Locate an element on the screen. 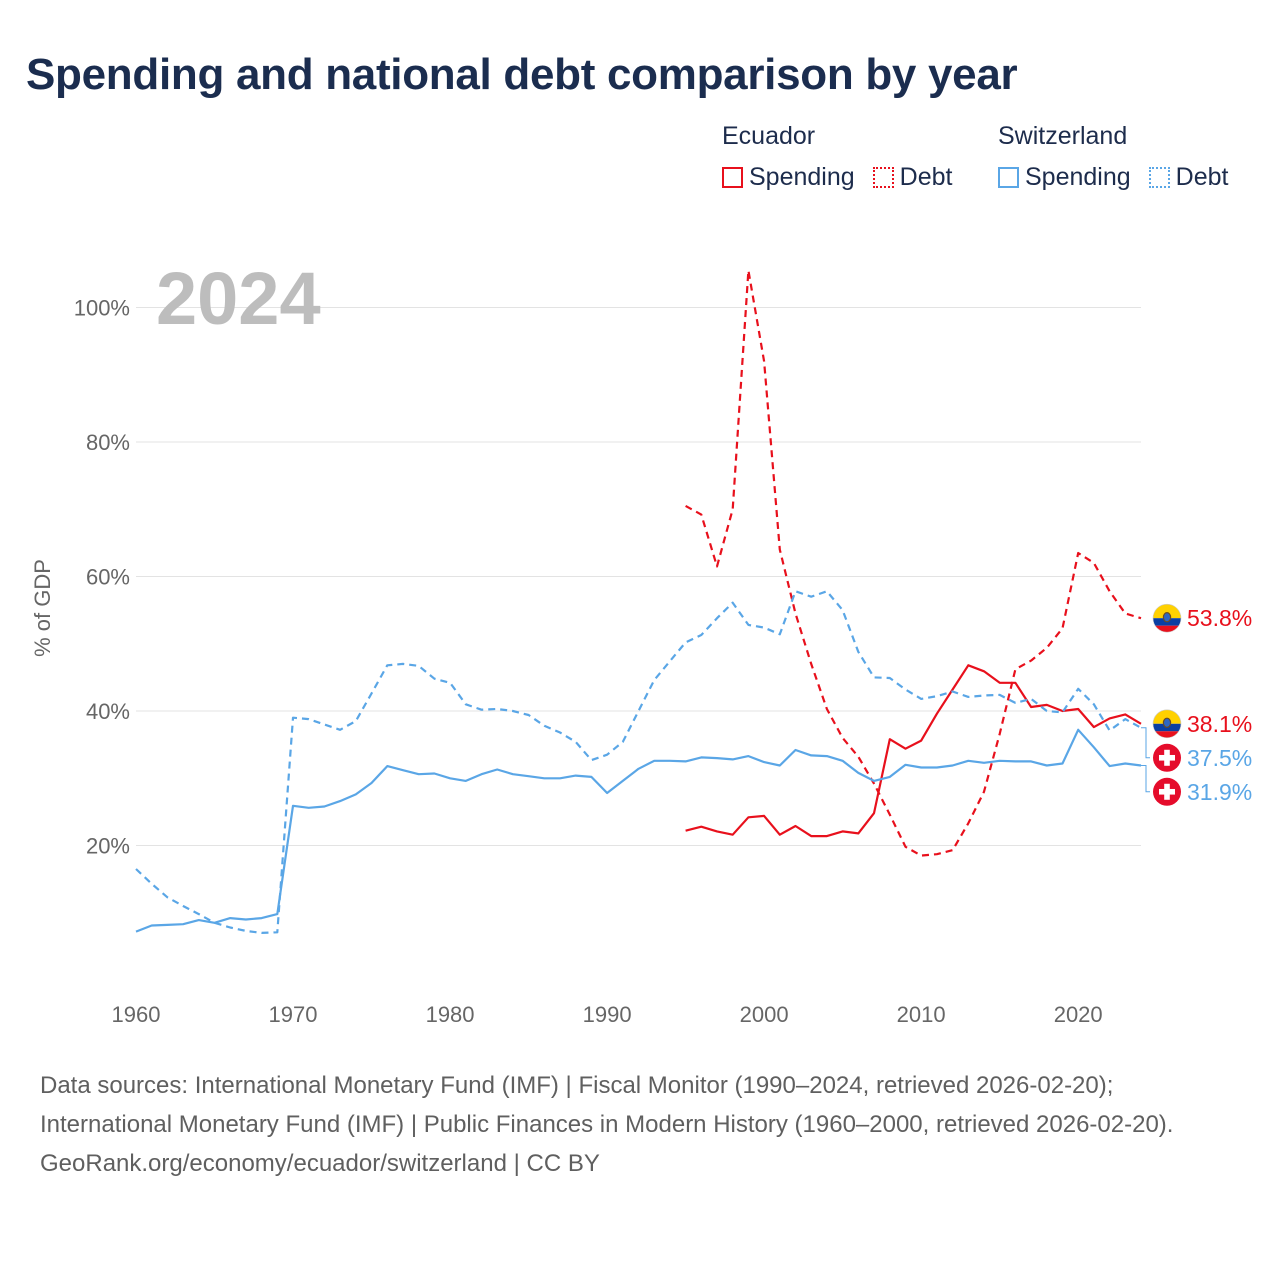  legend-swatch-switzerland-debt is located at coordinates (1159, 177).